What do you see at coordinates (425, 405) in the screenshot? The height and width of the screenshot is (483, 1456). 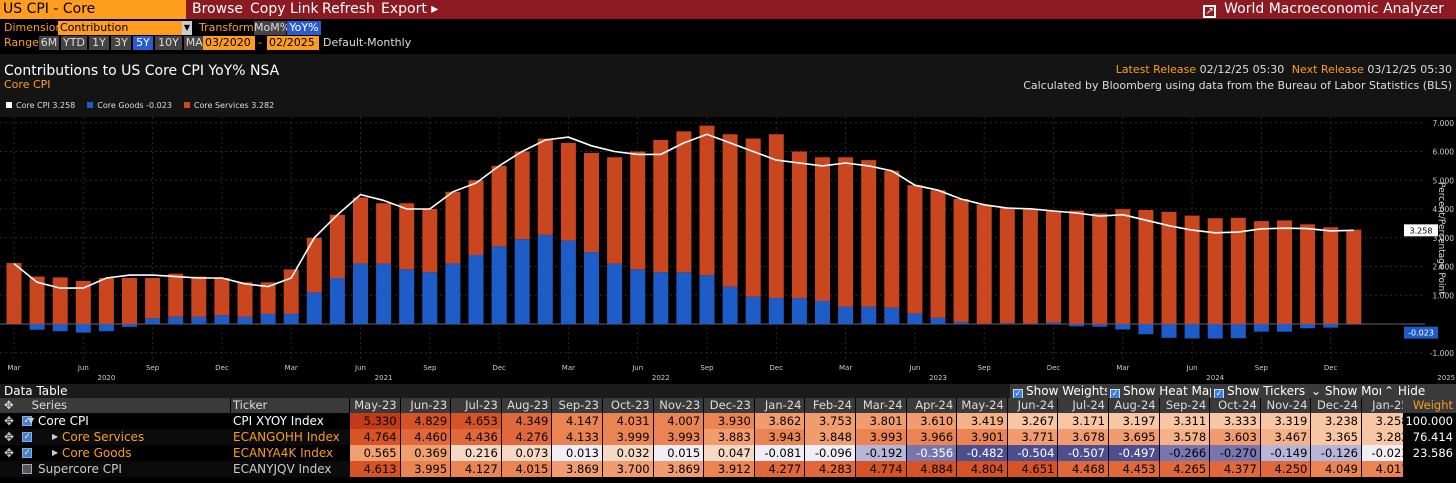 I see `month-column-header: Jun-23` at bounding box center [425, 405].